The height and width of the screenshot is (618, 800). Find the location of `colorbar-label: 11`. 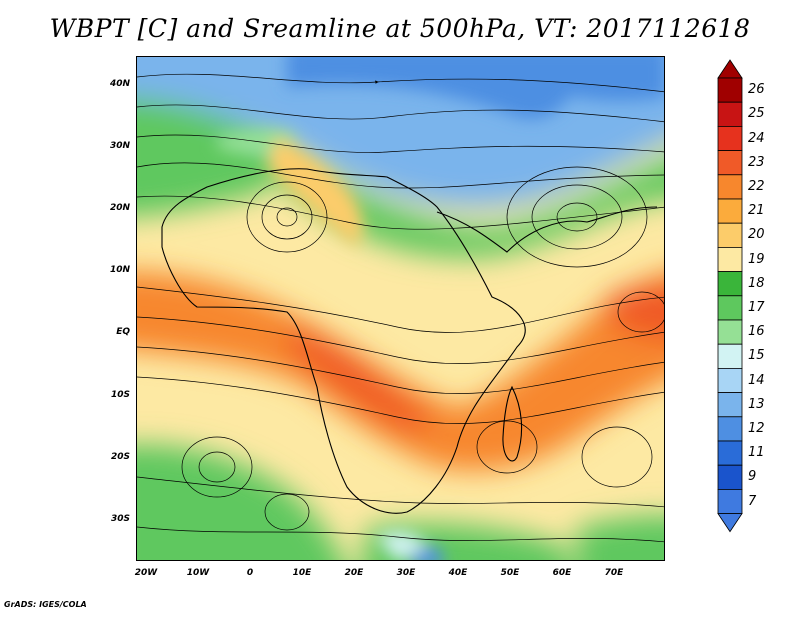

colorbar-label: 11 is located at coordinates (756, 453).